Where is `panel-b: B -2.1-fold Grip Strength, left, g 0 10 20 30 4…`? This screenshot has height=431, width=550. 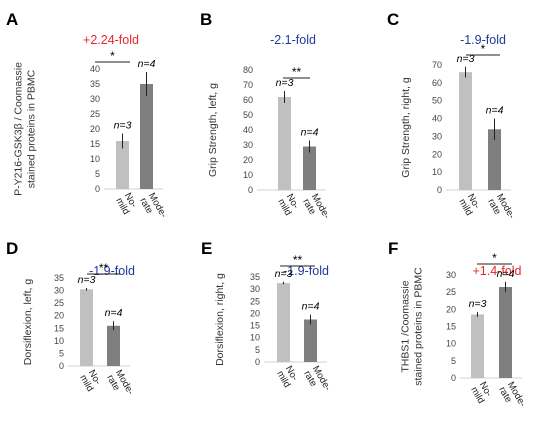
panel-b: B -2.1-fold Grip Strength, left, g 0 10 20 30 4… is located at coordinates (266, 118).